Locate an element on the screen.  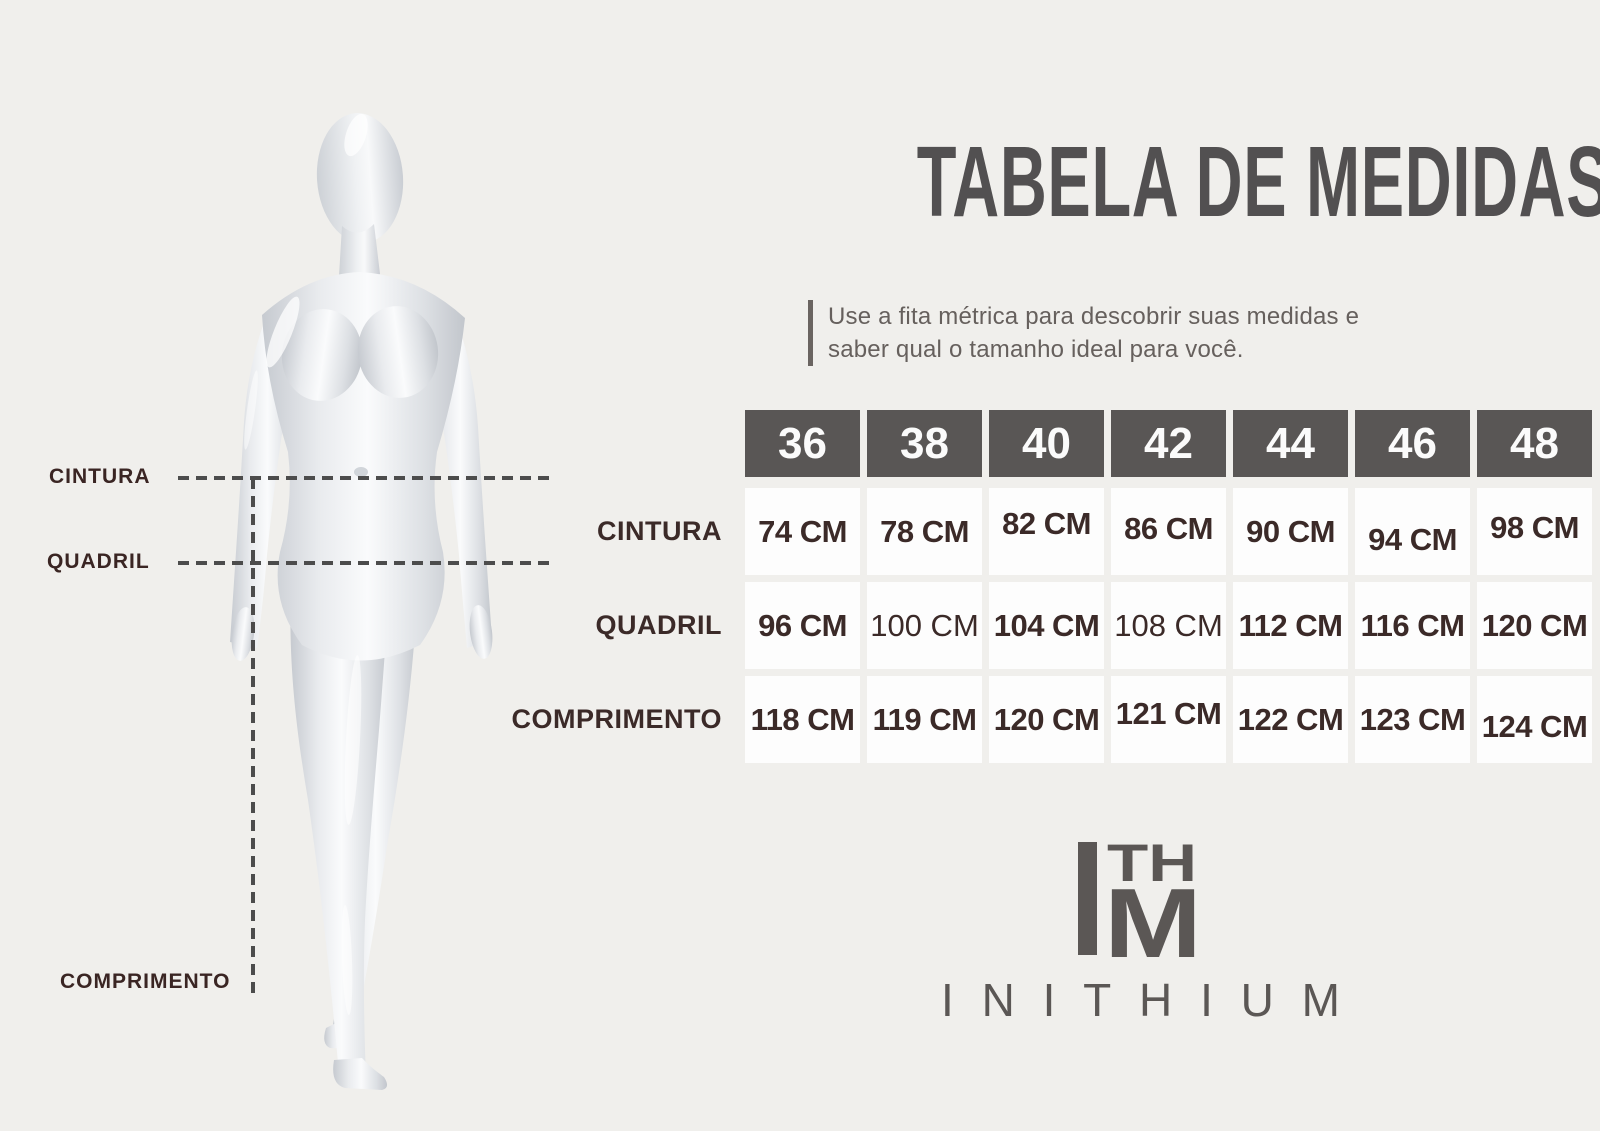
measurement-value: 104 CM is located at coordinates (1046, 625).